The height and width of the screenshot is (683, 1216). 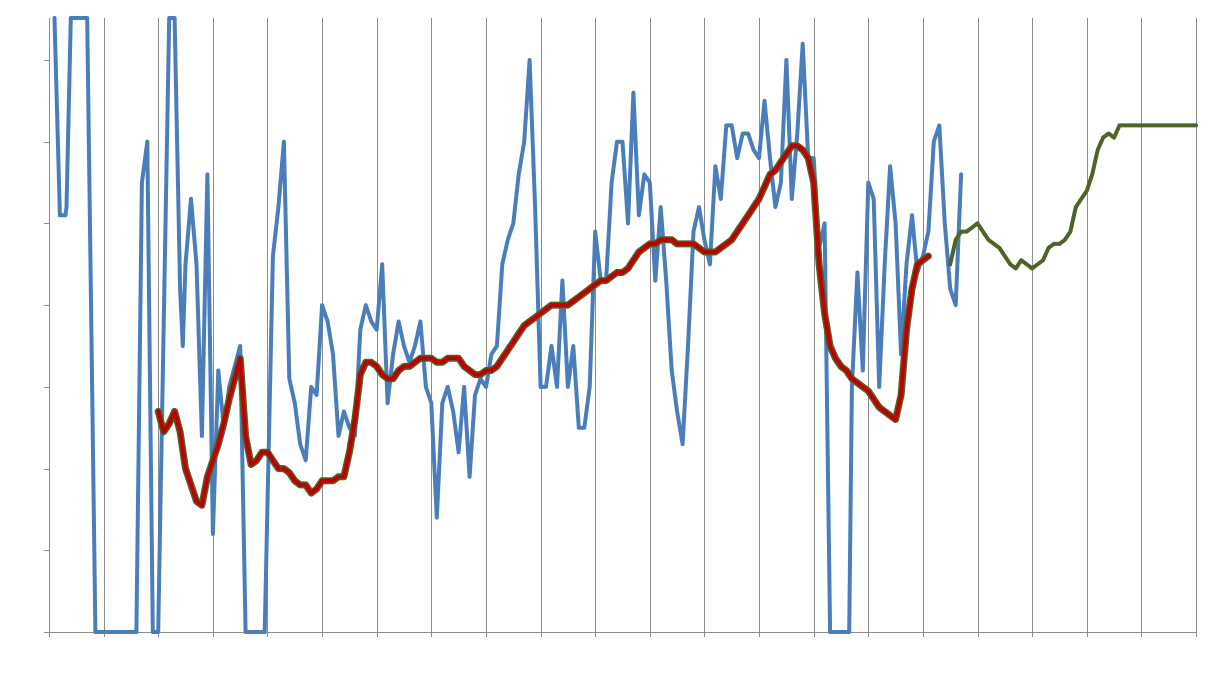 I want to click on series-1-line, so click(x=1073, y=197).